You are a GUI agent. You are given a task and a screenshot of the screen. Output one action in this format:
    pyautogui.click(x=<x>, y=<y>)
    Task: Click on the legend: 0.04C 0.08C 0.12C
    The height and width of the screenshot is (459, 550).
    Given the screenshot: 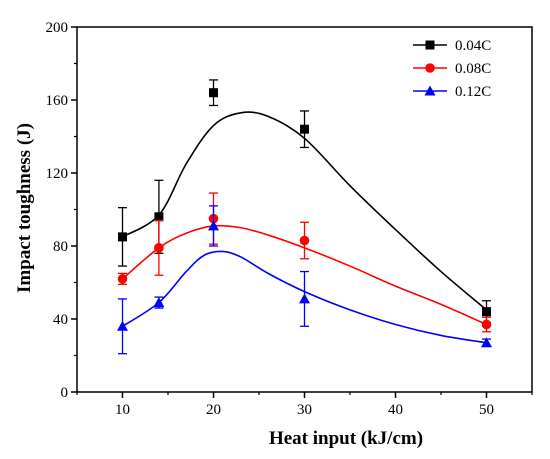 What is the action you would take?
    pyautogui.click(x=452, y=69)
    